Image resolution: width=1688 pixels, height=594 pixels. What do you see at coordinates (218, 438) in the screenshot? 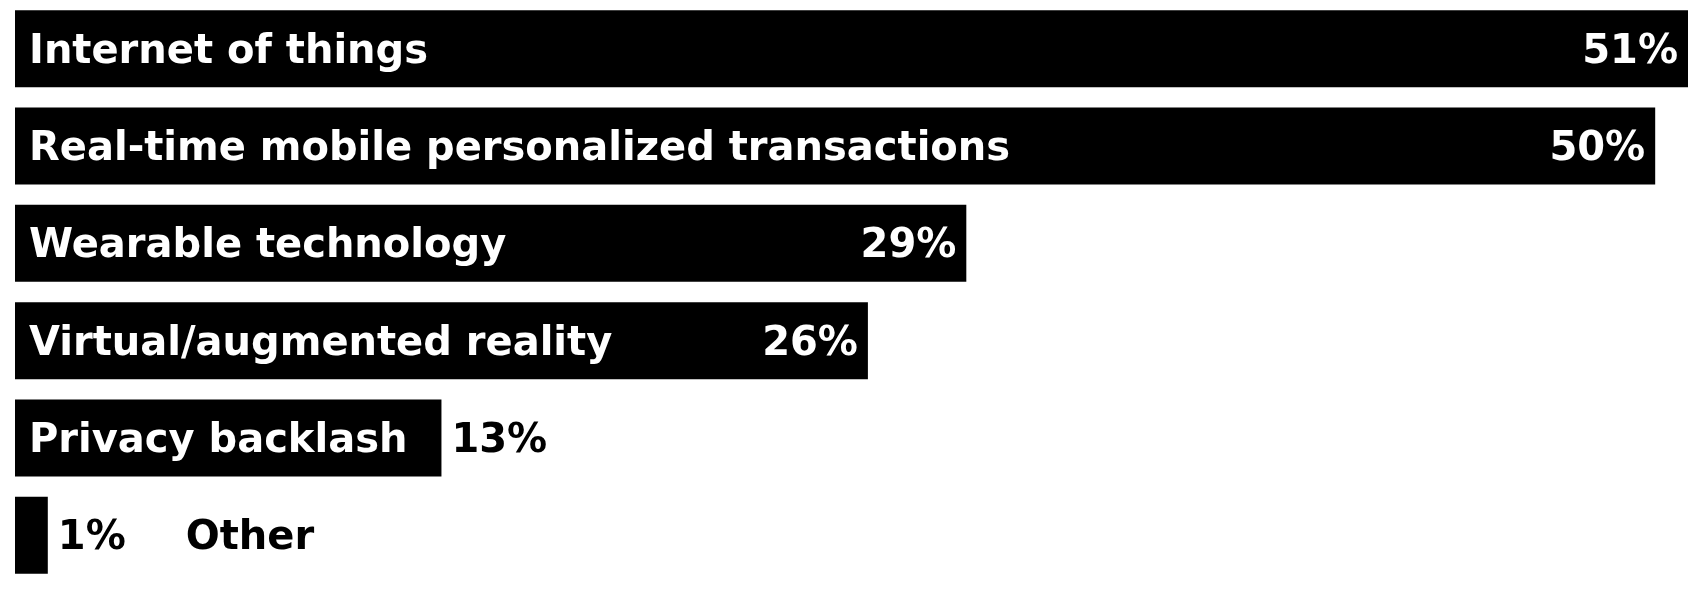
I see `y-tick-label: Privacy backlash` at bounding box center [218, 438].